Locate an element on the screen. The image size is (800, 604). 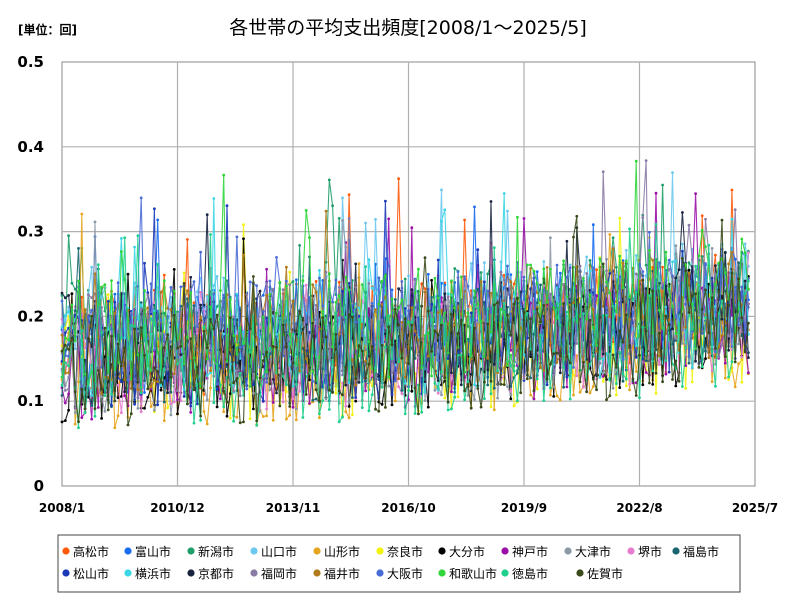
legend-item: 大津市 is located at coordinates (587, 551).